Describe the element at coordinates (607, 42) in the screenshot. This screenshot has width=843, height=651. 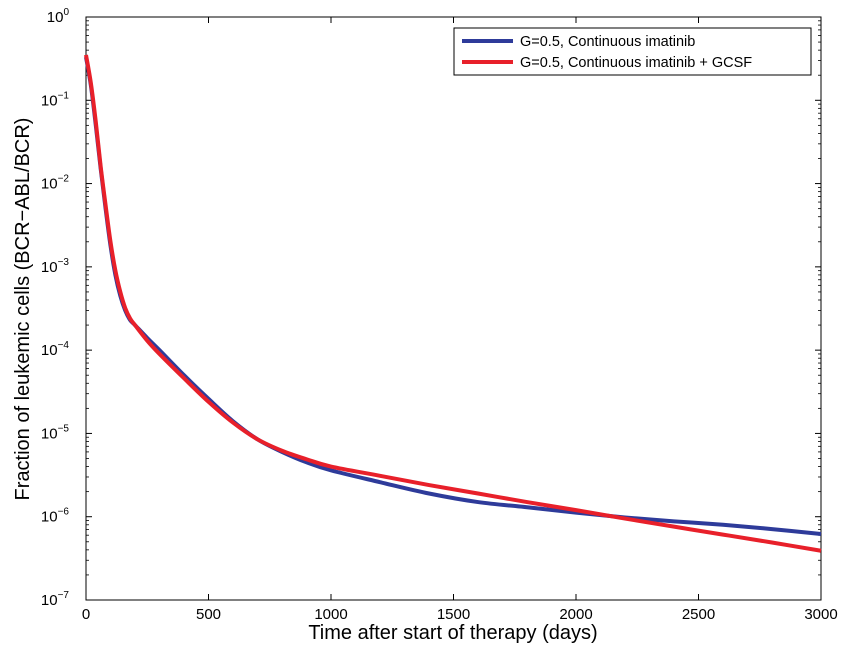
I see `legend-label: G=0.5, Continuous imatinib` at that location.